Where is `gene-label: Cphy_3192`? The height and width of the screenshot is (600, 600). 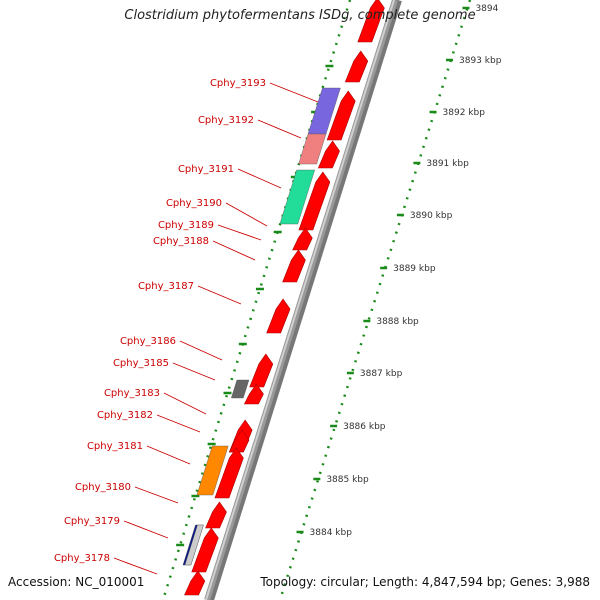
gene-label: Cphy_3192 is located at coordinates (226, 120).